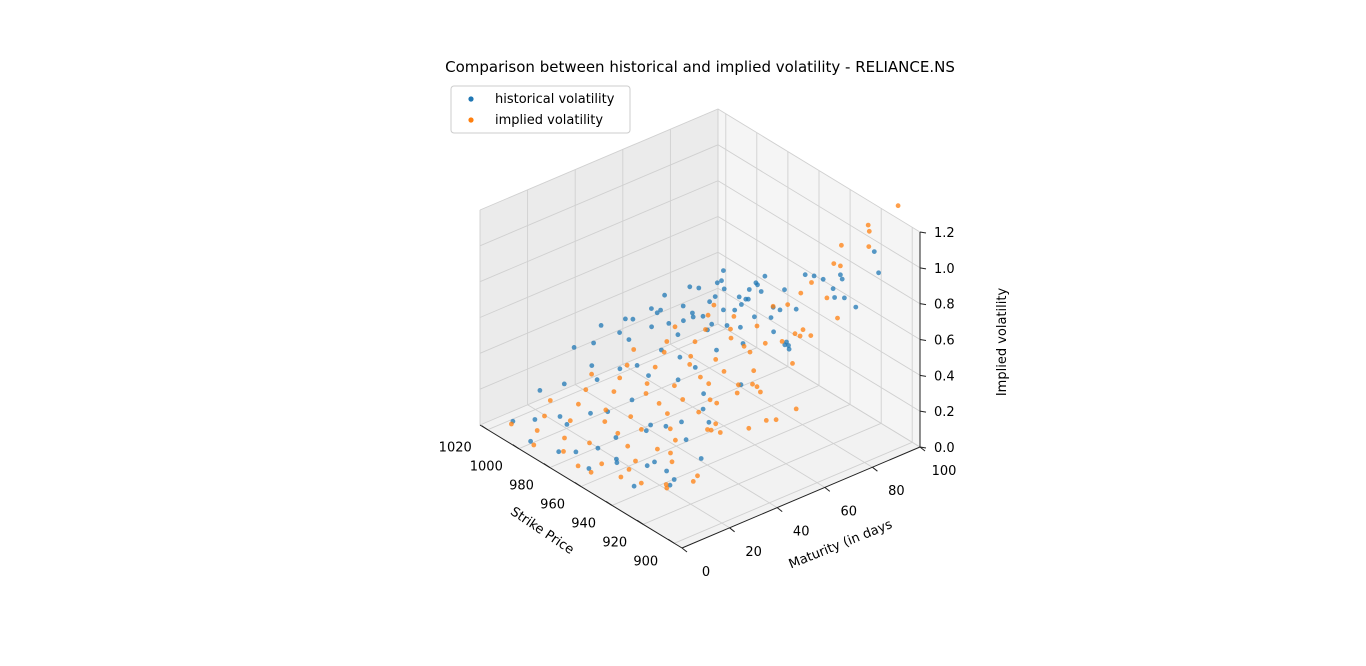 Image resolution: width=1366 pixels, height=666 pixels. What do you see at coordinates (540, 109) in the screenshot?
I see `legend-box` at bounding box center [540, 109].